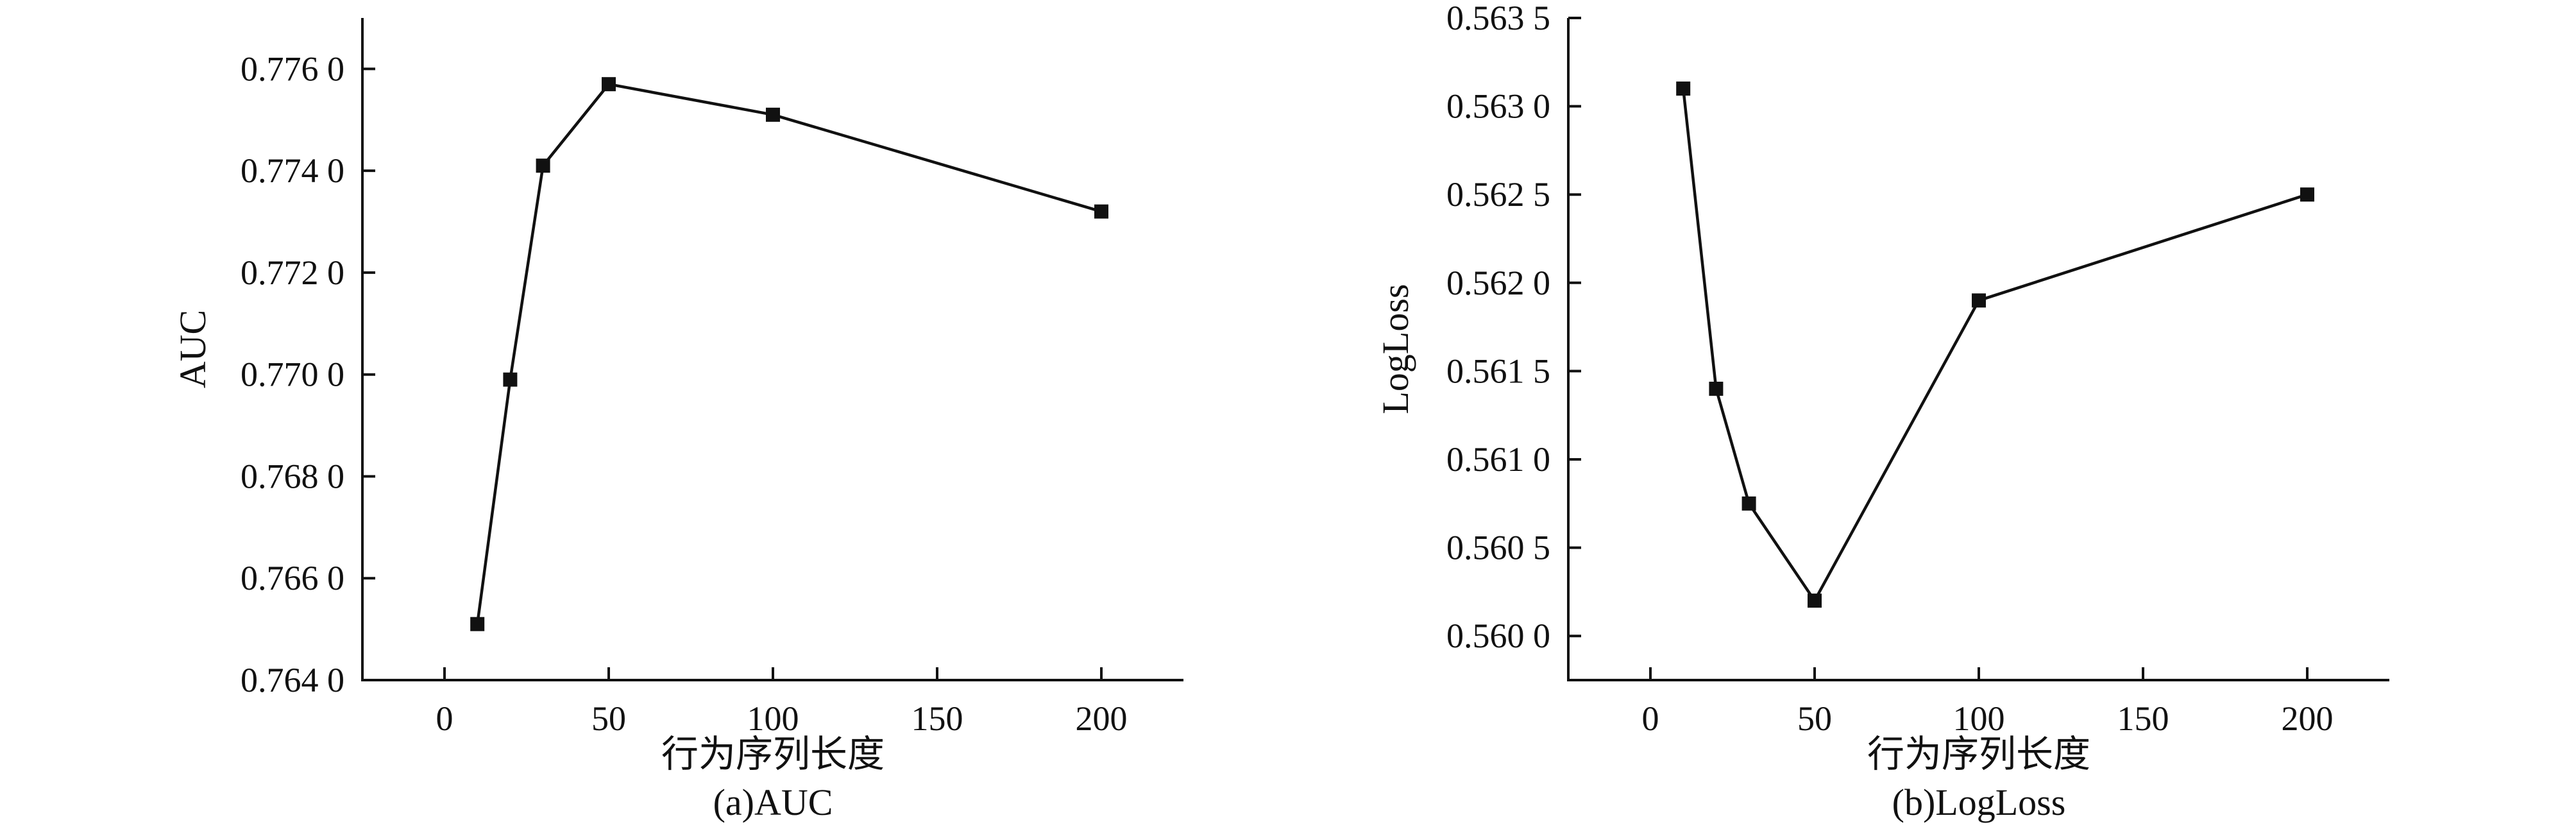  Describe the element at coordinates (1395, 349) in the screenshot. I see `y-axis-title: LogLoss` at that location.